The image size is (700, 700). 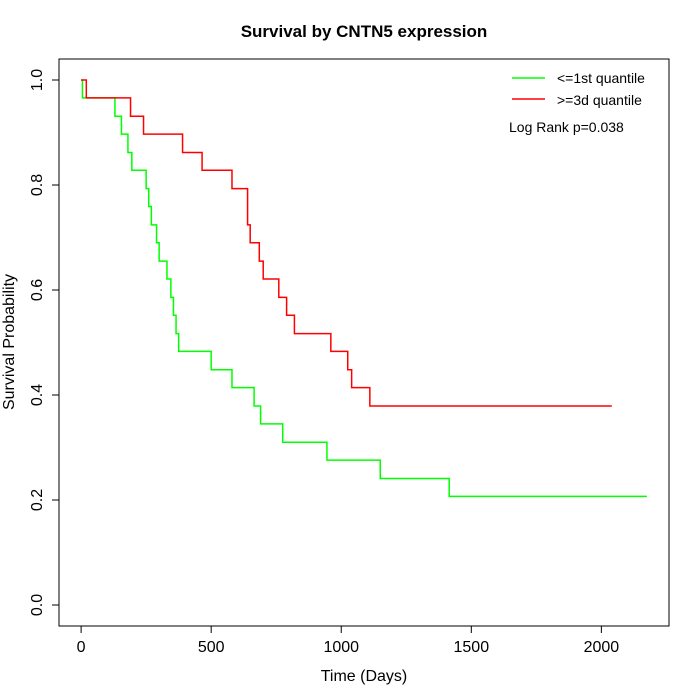 What do you see at coordinates (364, 676) in the screenshot?
I see `x-axis-label: Time (Days)` at bounding box center [364, 676].